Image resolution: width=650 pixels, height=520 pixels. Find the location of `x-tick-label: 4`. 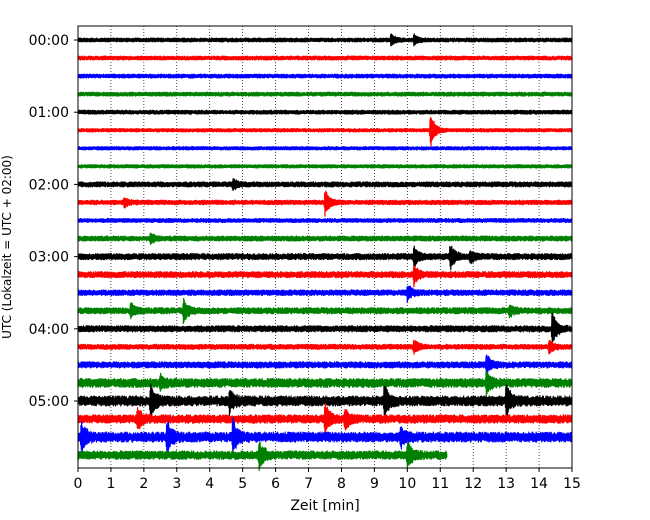

x-tick-label: 4 is located at coordinates (209, 484).